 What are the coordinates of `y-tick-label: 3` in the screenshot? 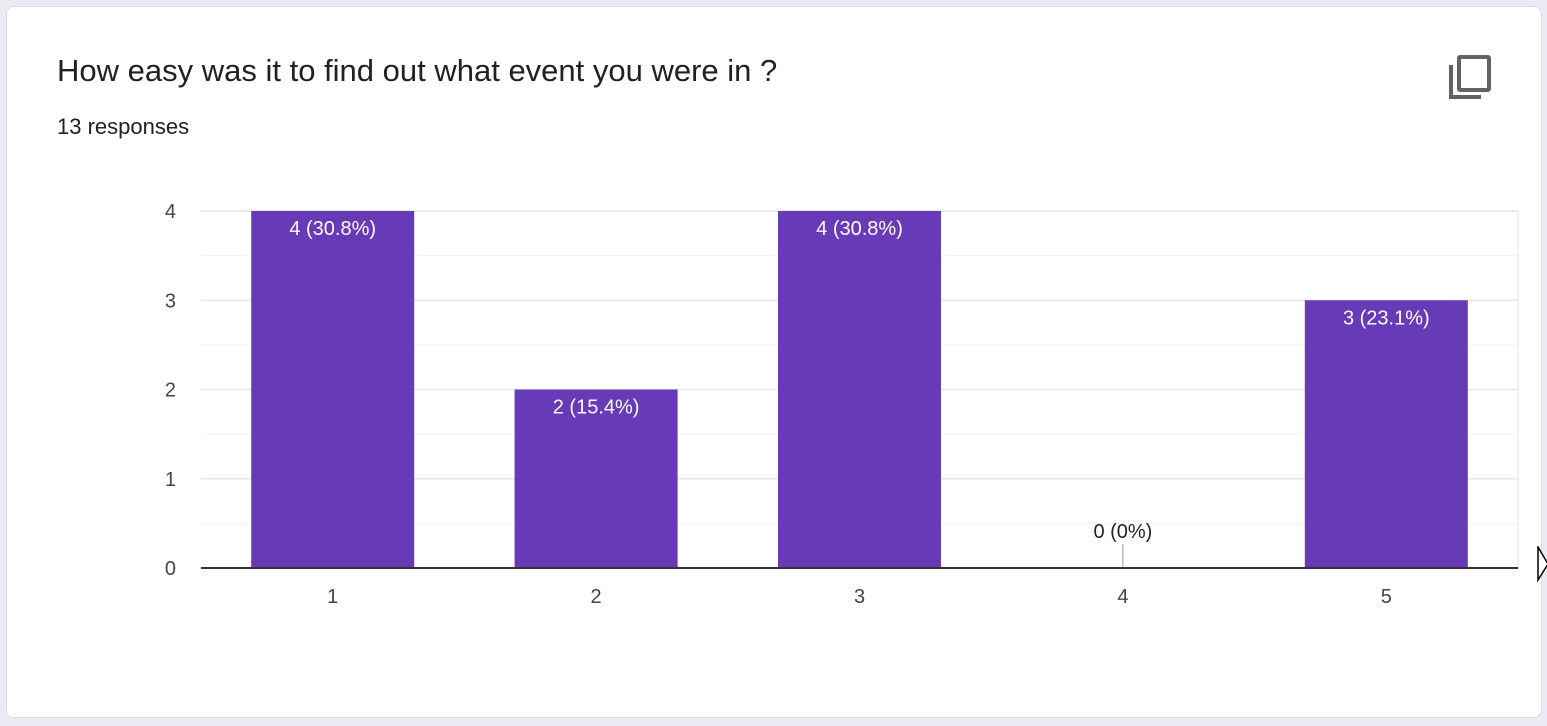 It's located at (170, 301).